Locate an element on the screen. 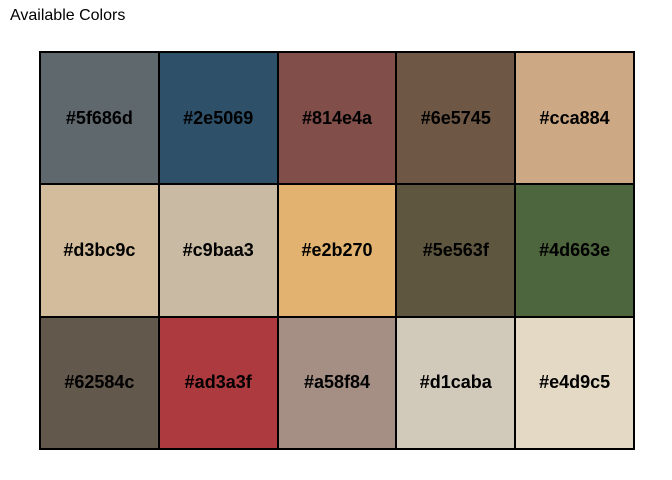 This screenshot has width=672, height=480. color-swatch: #ad3a3f is located at coordinates (219, 383).